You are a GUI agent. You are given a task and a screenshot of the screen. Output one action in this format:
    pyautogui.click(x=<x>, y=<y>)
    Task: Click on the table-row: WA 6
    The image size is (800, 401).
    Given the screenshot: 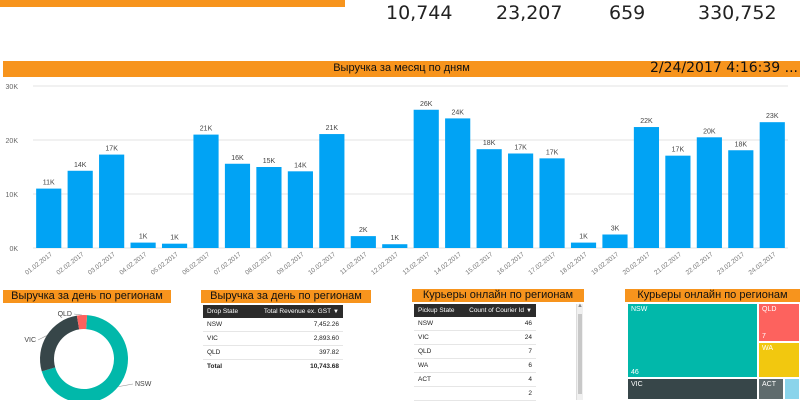 What is the action you would take?
    pyautogui.click(x=475, y=365)
    